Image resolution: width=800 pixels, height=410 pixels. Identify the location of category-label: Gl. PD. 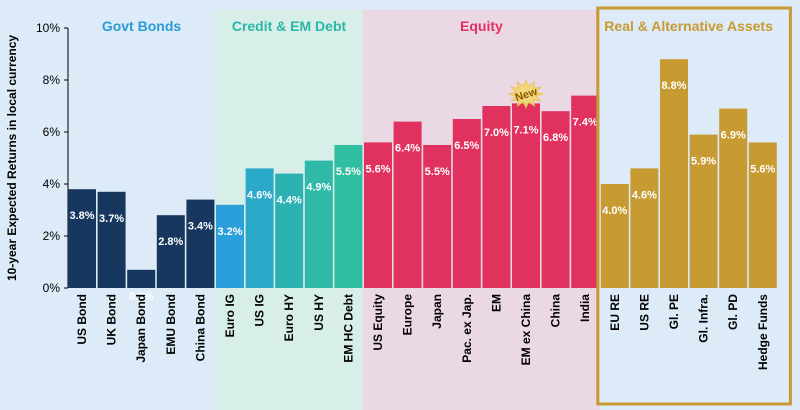
(733, 312).